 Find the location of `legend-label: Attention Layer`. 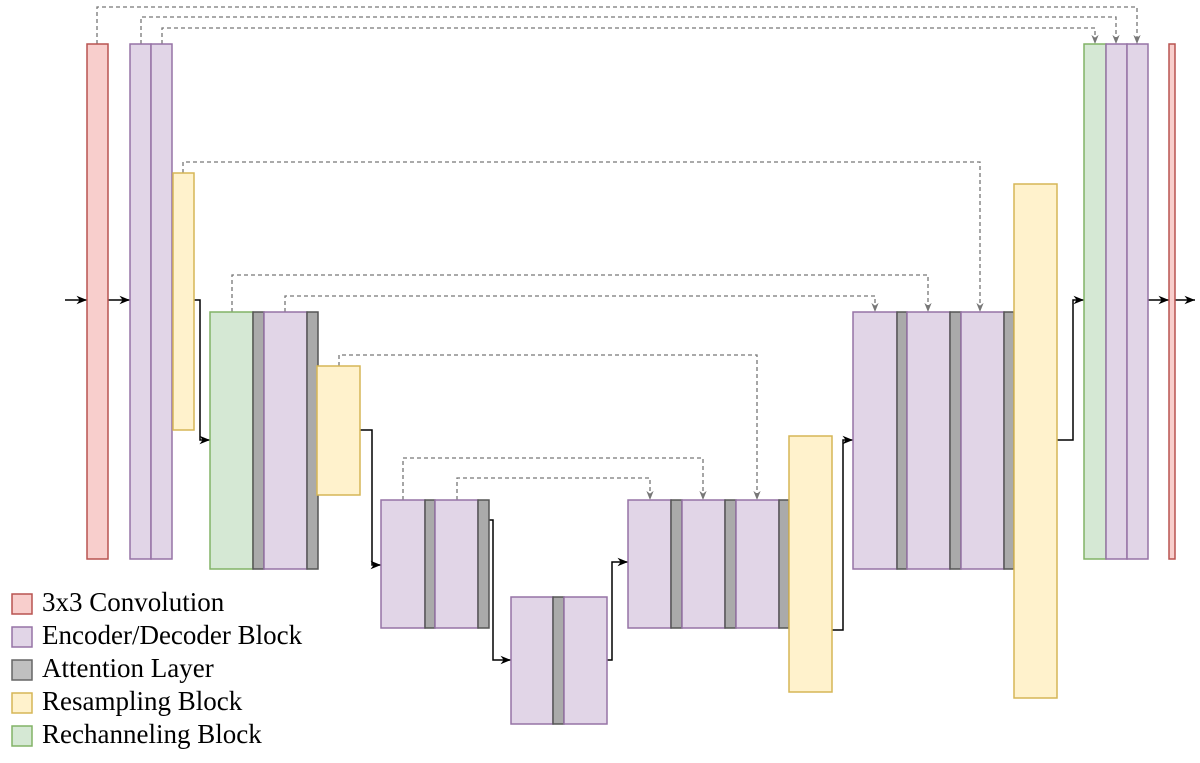

legend-label: Attention Layer is located at coordinates (128, 668).